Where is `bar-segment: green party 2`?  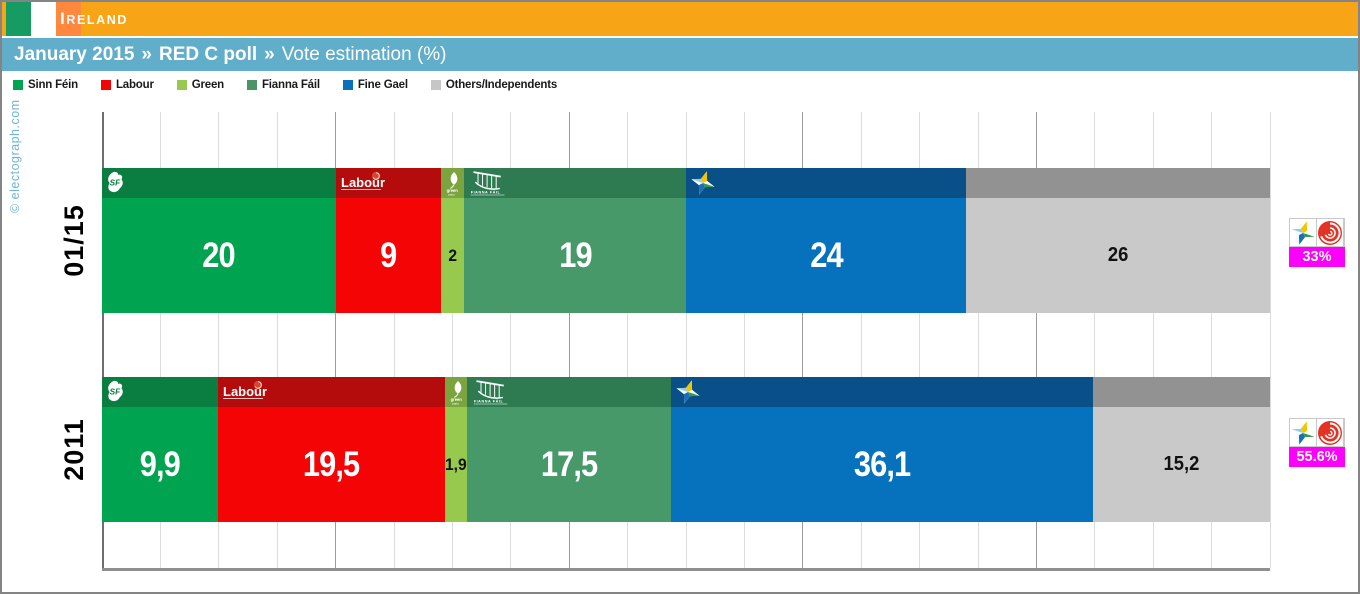 bar-segment: green party 2 is located at coordinates (452, 240).